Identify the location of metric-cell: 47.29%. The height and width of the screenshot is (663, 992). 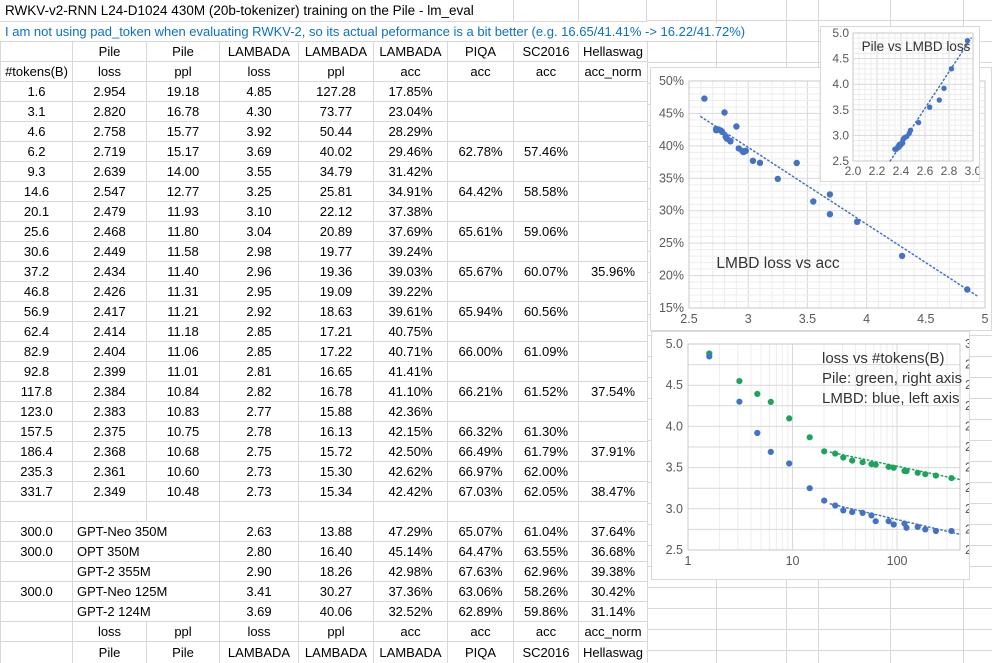
(410, 531).